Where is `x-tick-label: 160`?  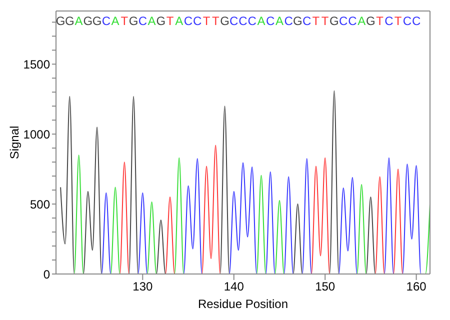
x-tick-label: 160 is located at coordinates (416, 287).